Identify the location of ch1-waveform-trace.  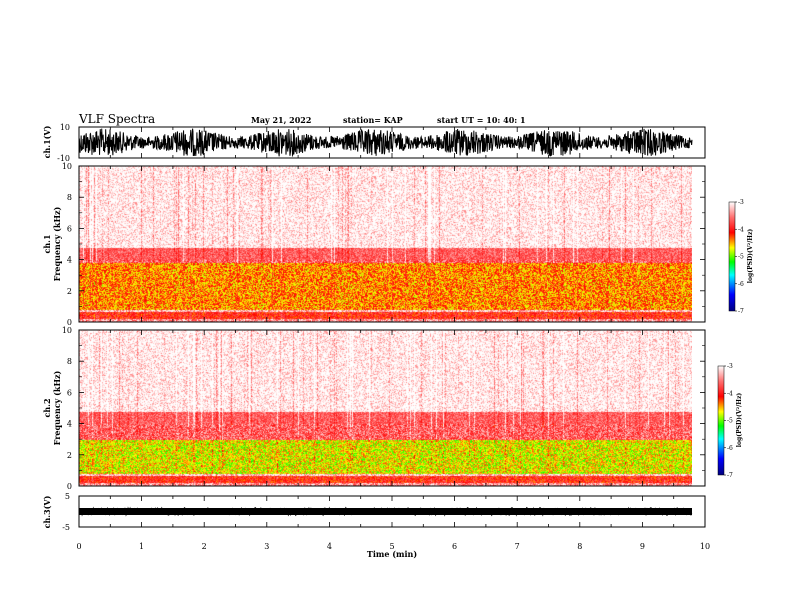
(386, 143).